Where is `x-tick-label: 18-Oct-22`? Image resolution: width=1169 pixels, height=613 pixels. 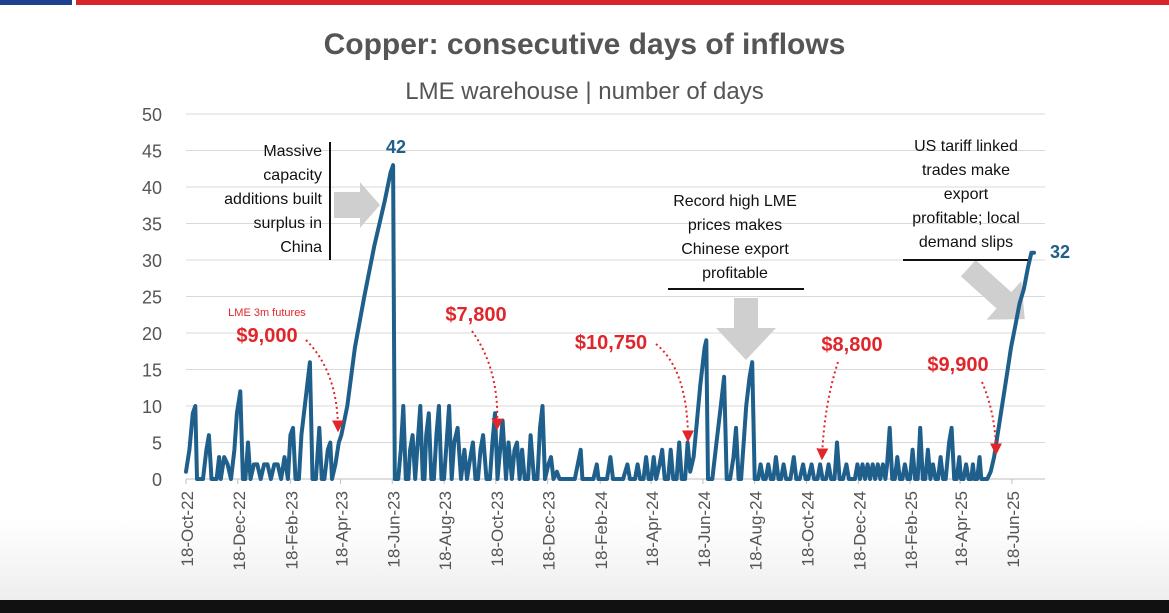
x-tick-label: 18-Oct-22 is located at coordinates (187, 529).